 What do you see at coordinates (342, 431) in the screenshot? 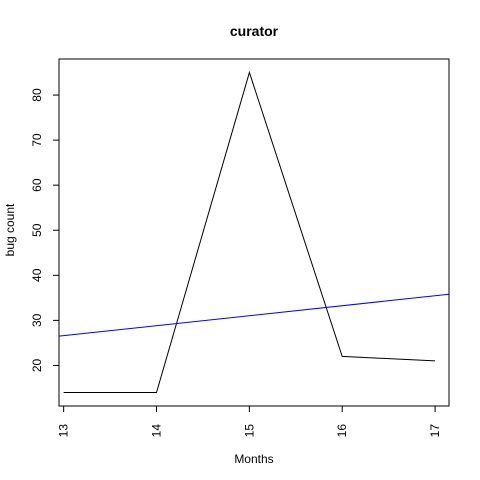
I see `x-tick-label: 16` at bounding box center [342, 431].